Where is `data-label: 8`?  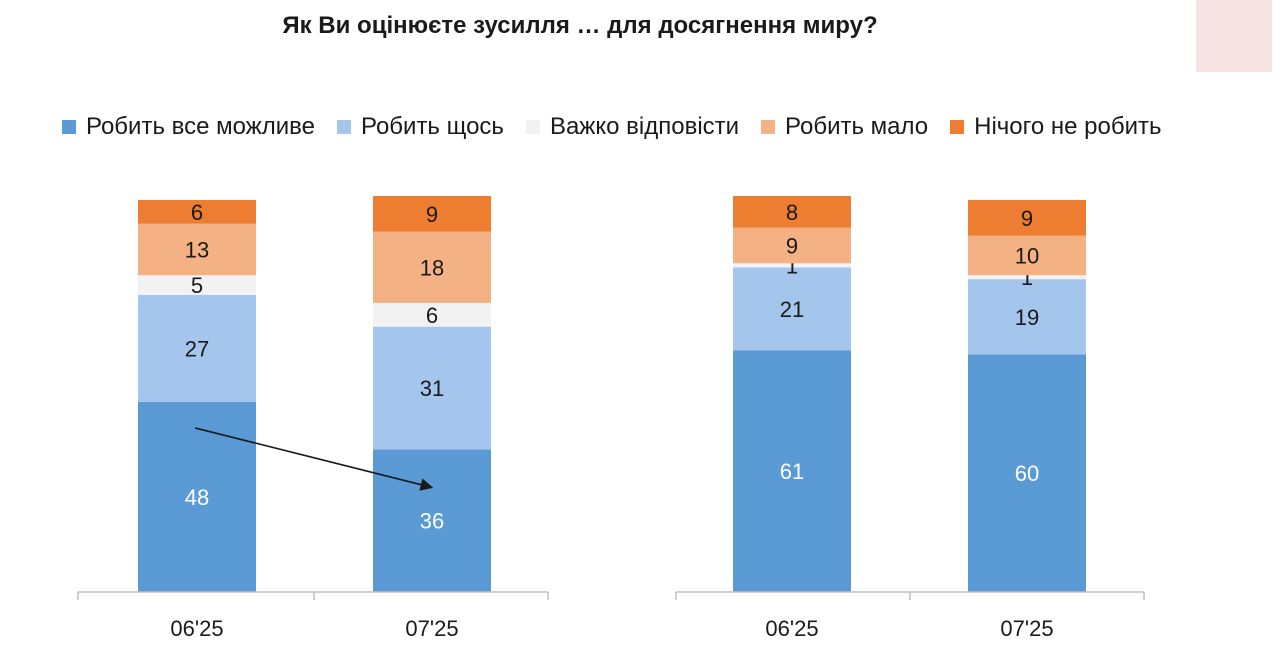 data-label: 8 is located at coordinates (792, 212).